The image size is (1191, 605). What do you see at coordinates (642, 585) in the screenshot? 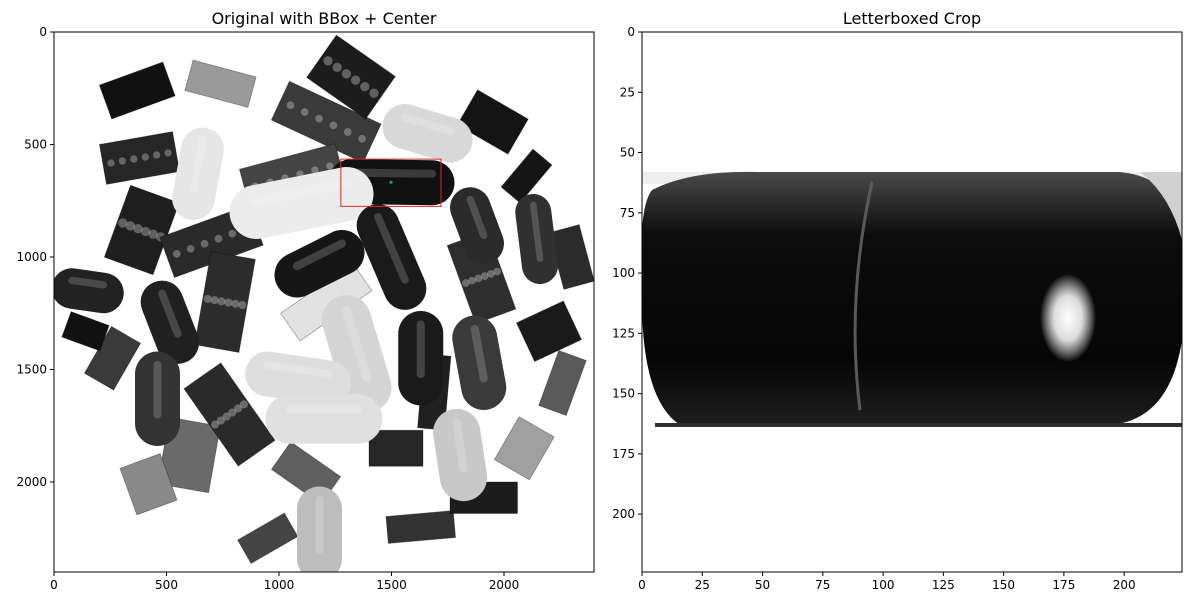
I see `right-x-tick-label: 0` at bounding box center [642, 585].